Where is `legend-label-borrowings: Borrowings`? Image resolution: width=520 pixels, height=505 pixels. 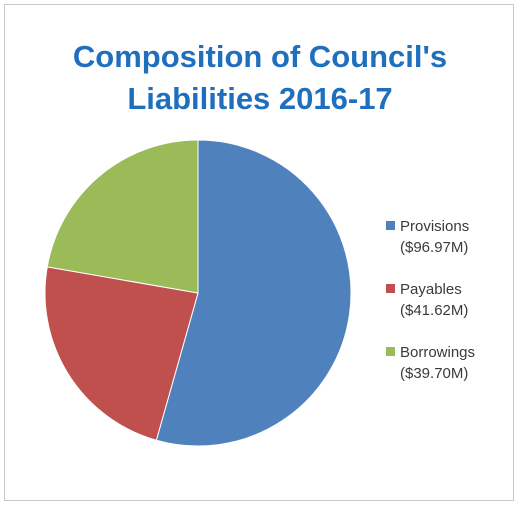 legend-label-borrowings: Borrowings is located at coordinates (438, 352).